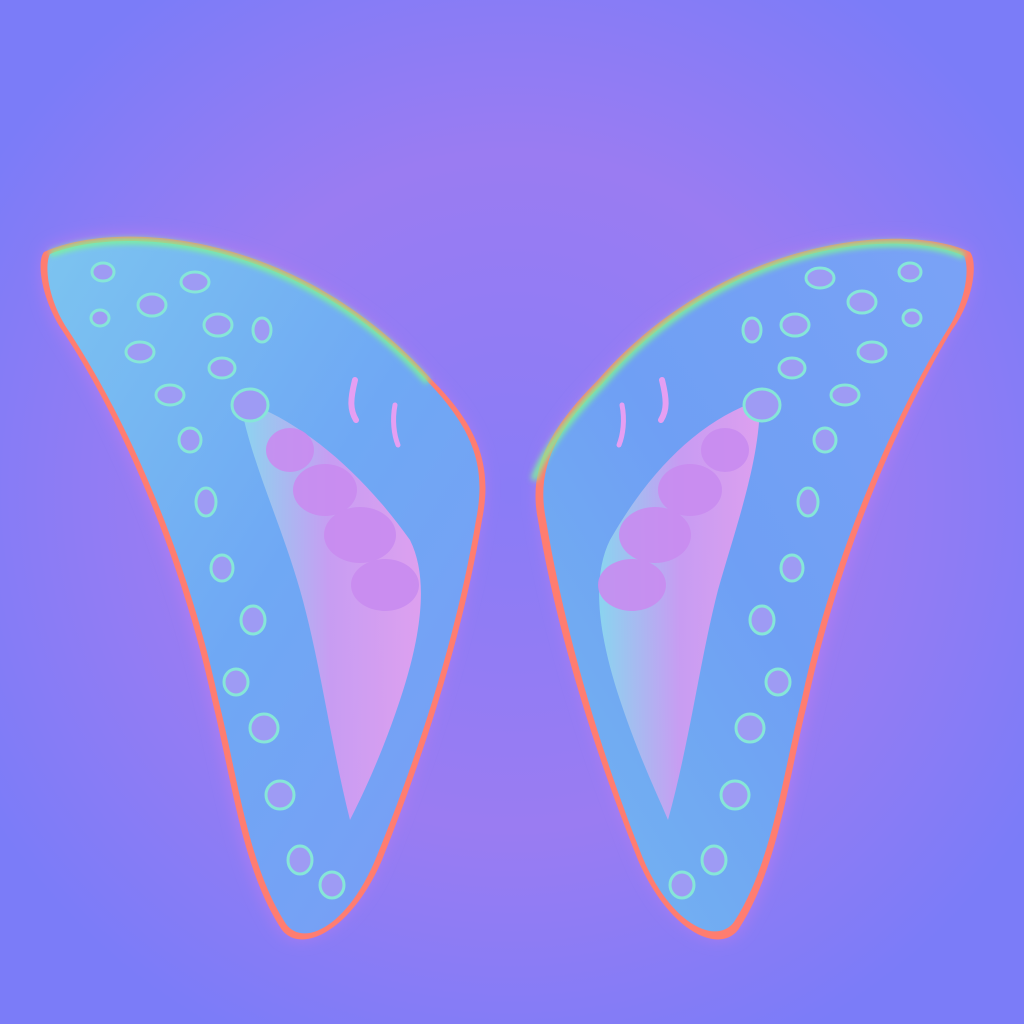 Image resolution: width=1024 pixels, height=1024 pixels. I want to click on left-wing-top-edge, so click(239, 311).